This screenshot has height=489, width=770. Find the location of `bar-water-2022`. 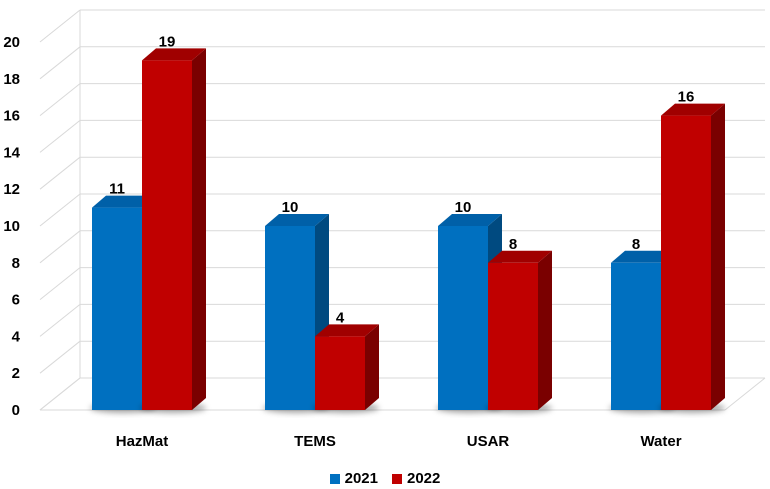

bar-water-2022 is located at coordinates (692, 258).